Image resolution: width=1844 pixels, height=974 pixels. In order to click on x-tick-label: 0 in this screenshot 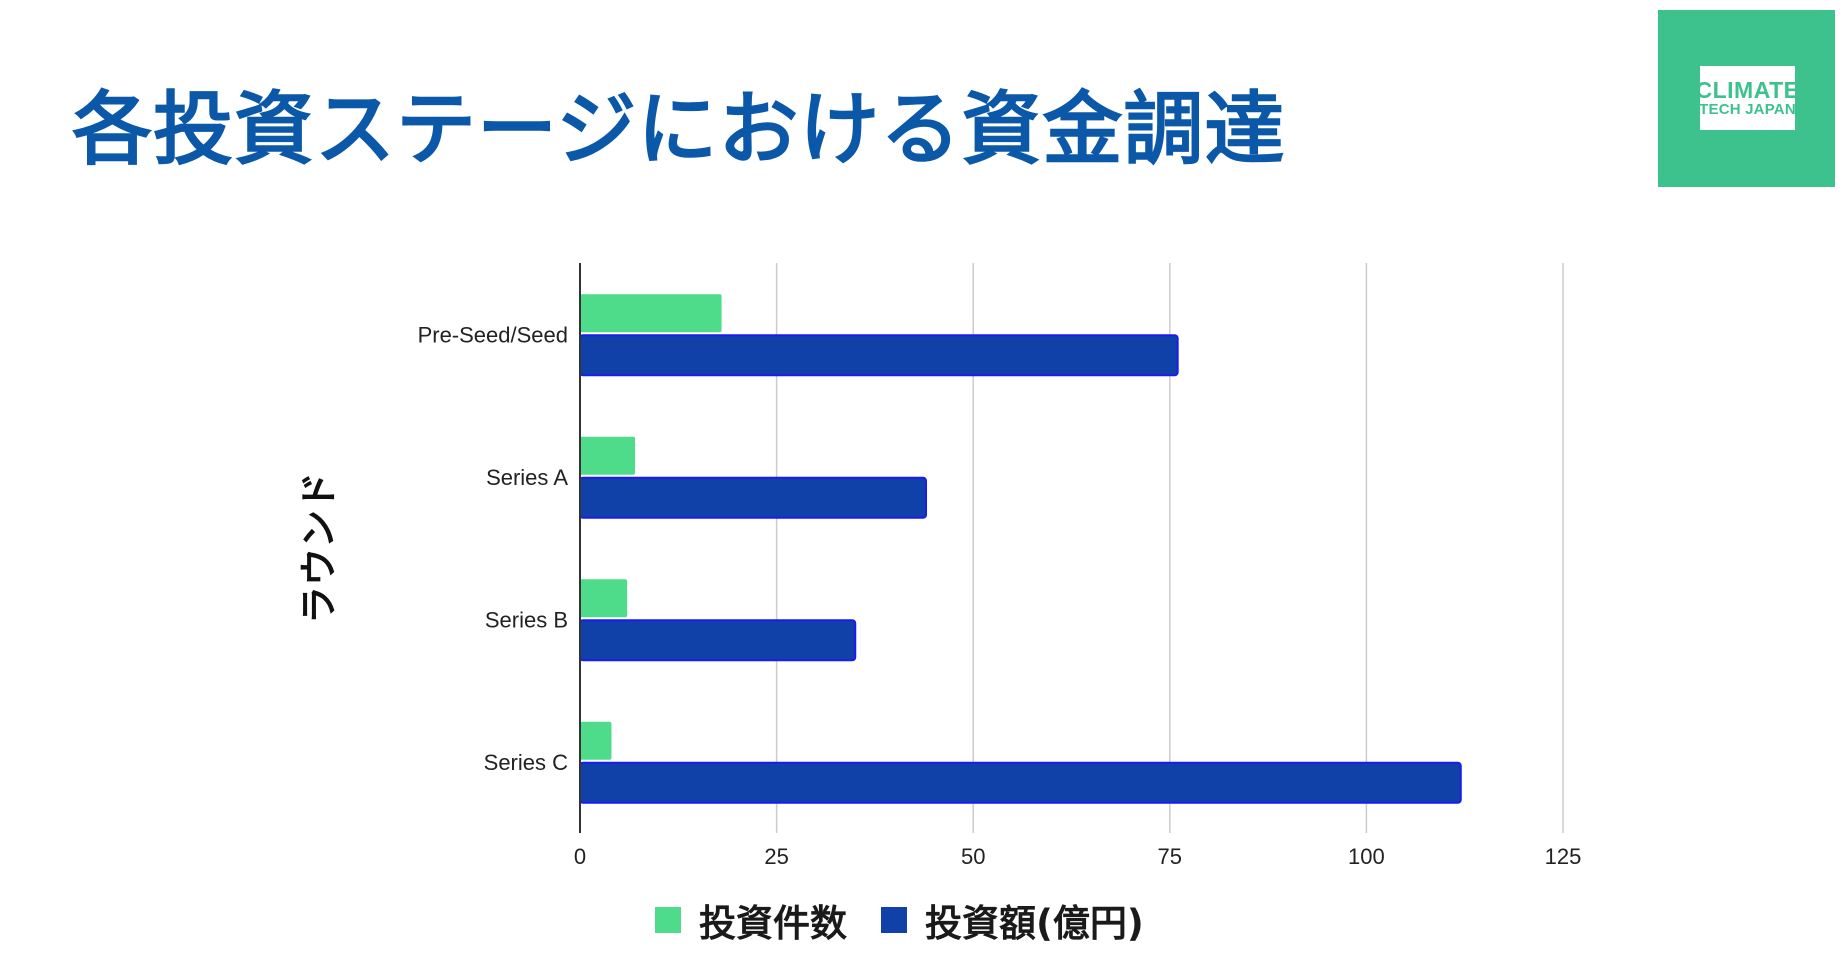, I will do `click(580, 856)`.